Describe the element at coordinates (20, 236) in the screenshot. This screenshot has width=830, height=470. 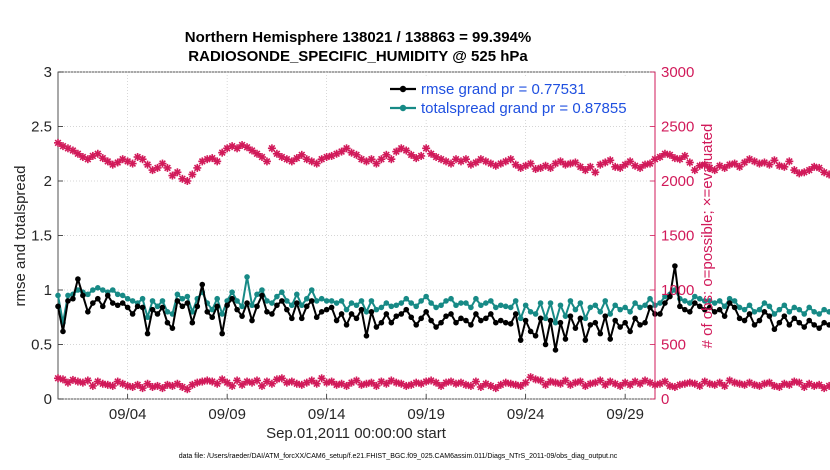
I see `y-axis-label: rmse and totalspread` at that location.